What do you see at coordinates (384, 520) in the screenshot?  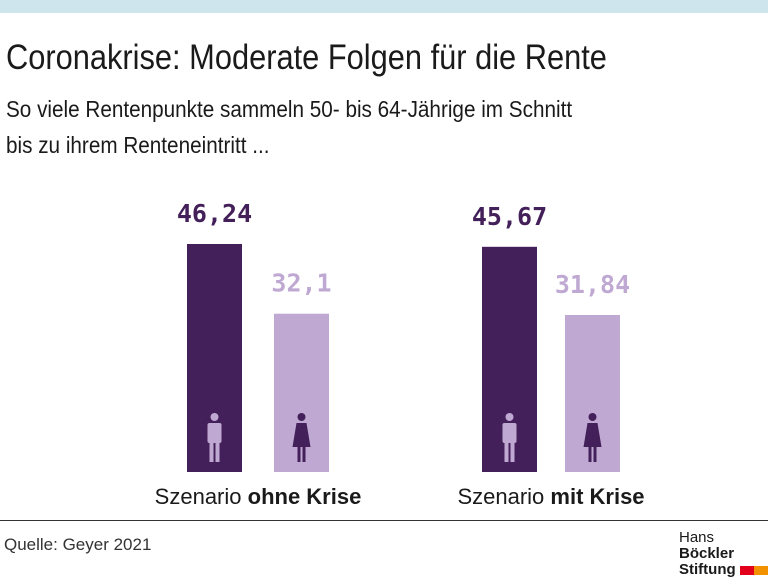 I see `divider` at bounding box center [384, 520].